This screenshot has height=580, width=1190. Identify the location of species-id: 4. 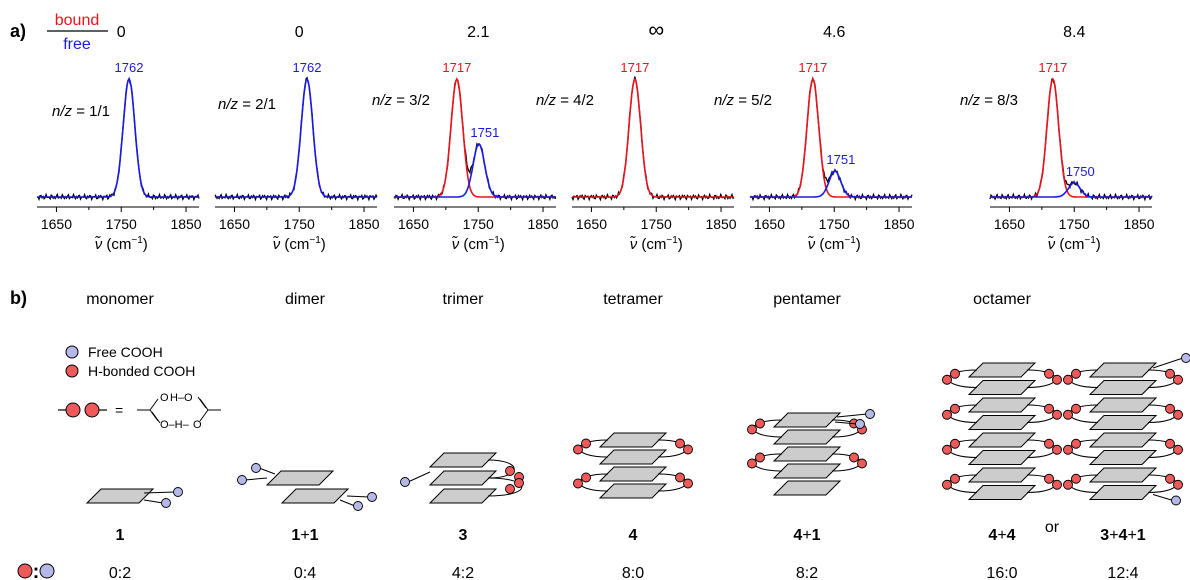
(633, 535).